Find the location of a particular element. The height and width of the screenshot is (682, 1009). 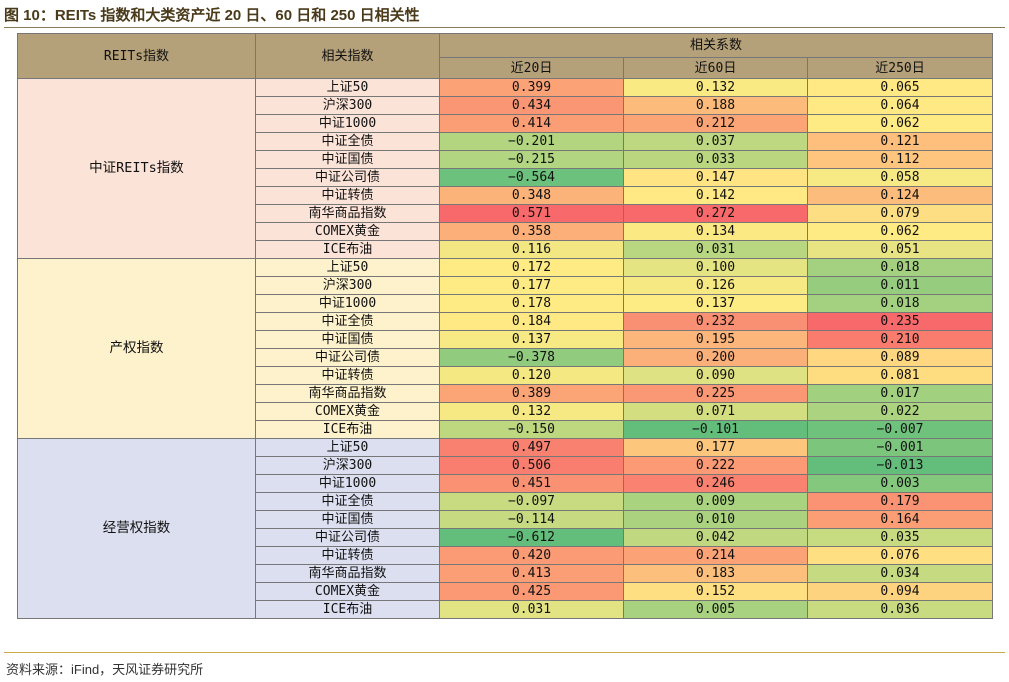

table-row: 沪深300 0.177 0.126 0.011 is located at coordinates (505, 285).